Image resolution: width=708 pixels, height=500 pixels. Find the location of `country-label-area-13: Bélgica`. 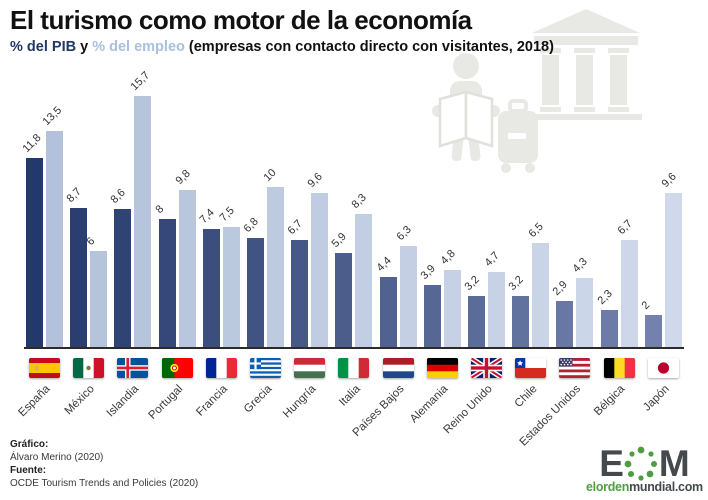

country-label-area-13: Bélgica is located at coordinates (616, 408).